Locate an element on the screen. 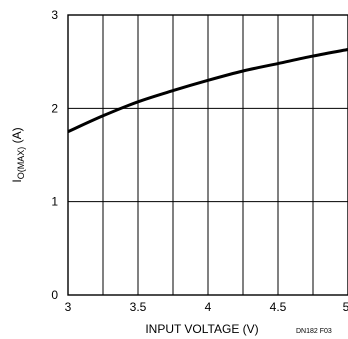 The image size is (348, 339). x-tick-label: 5 is located at coordinates (345, 307).